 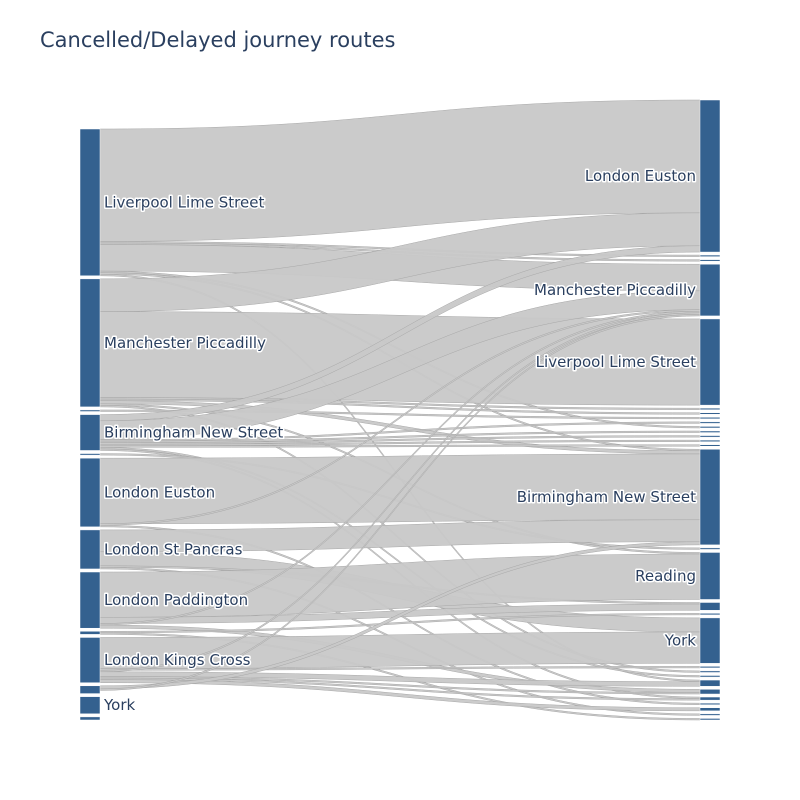 I want to click on target-node-label: Manchester Piccadilly, so click(x=615, y=290).